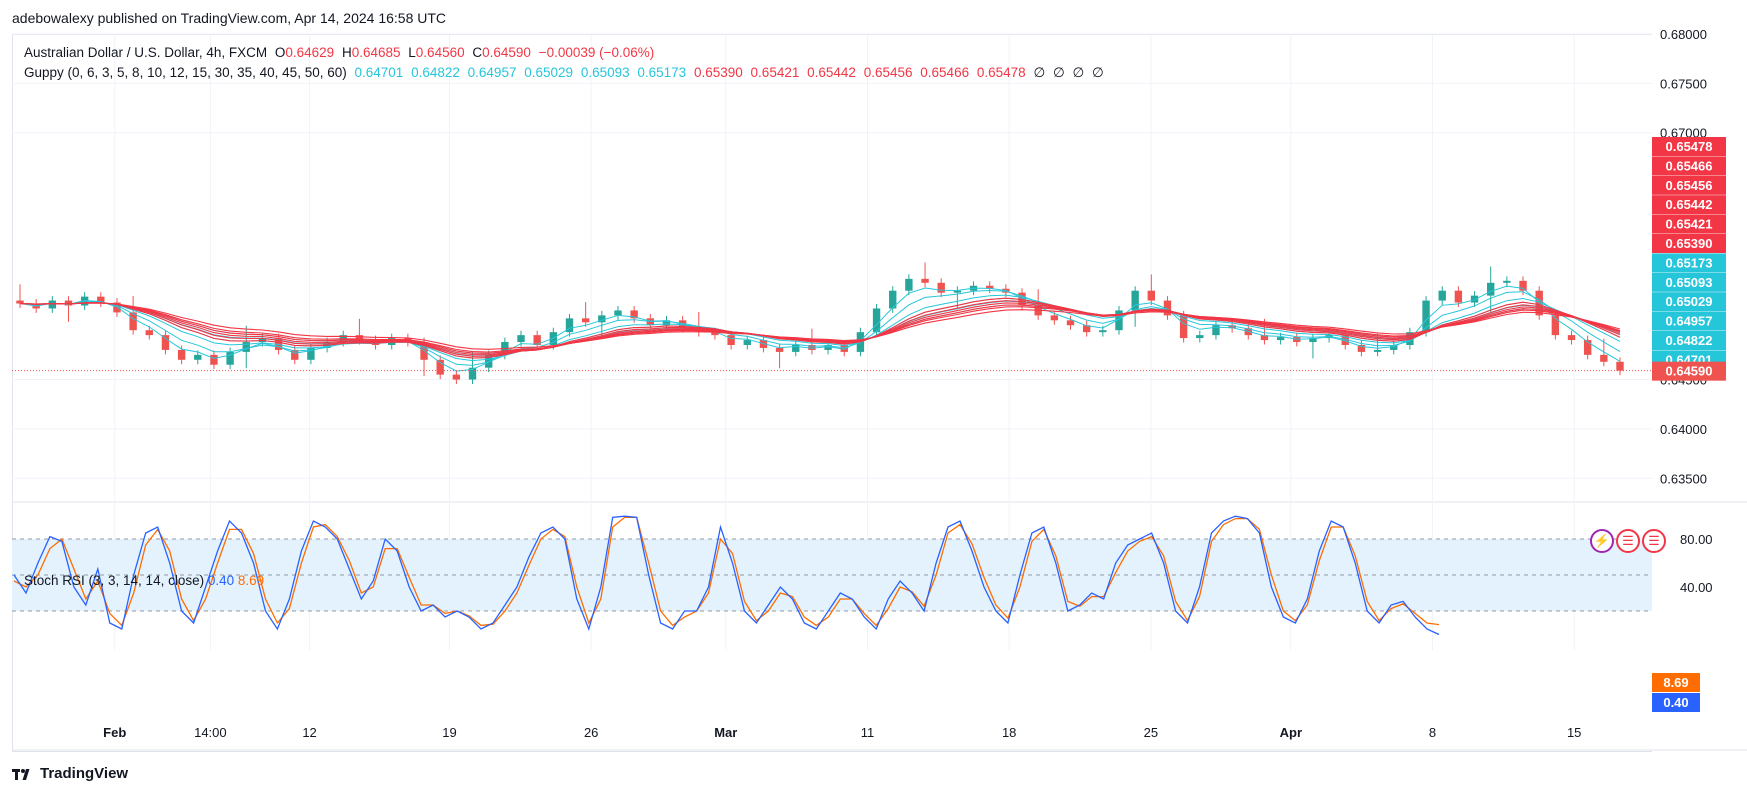 Image resolution: width=1747 pixels, height=796 pixels. I want to click on price-tick-label: 0.67000, so click(1683, 133).